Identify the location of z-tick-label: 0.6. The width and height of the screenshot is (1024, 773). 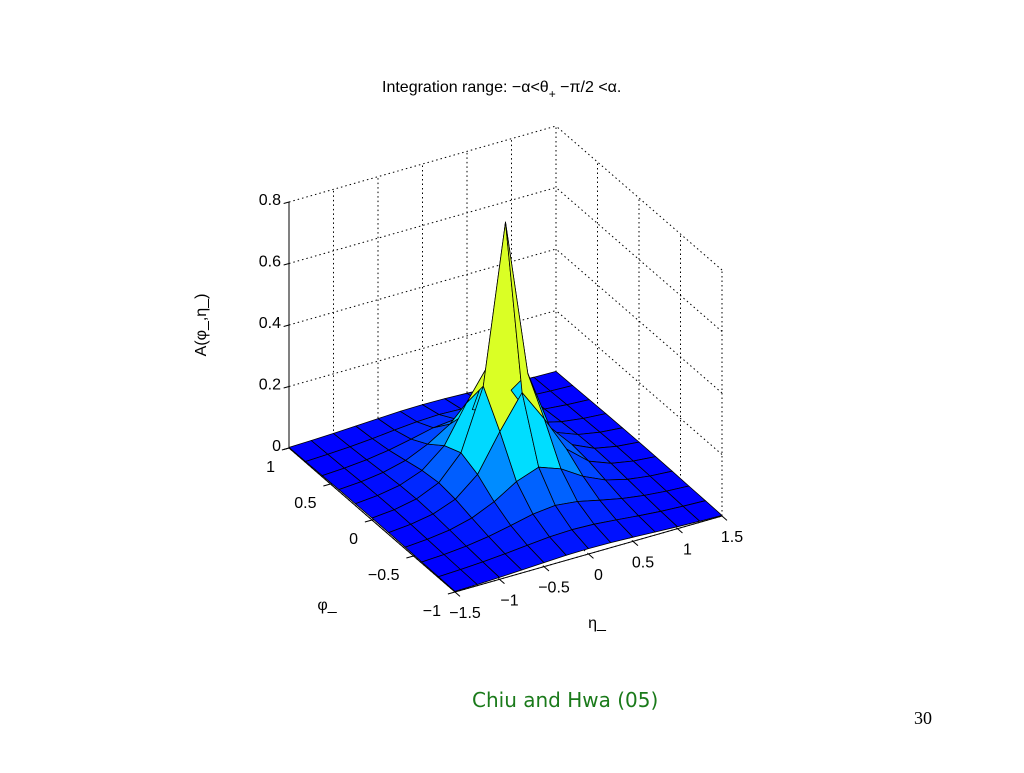
(270, 262).